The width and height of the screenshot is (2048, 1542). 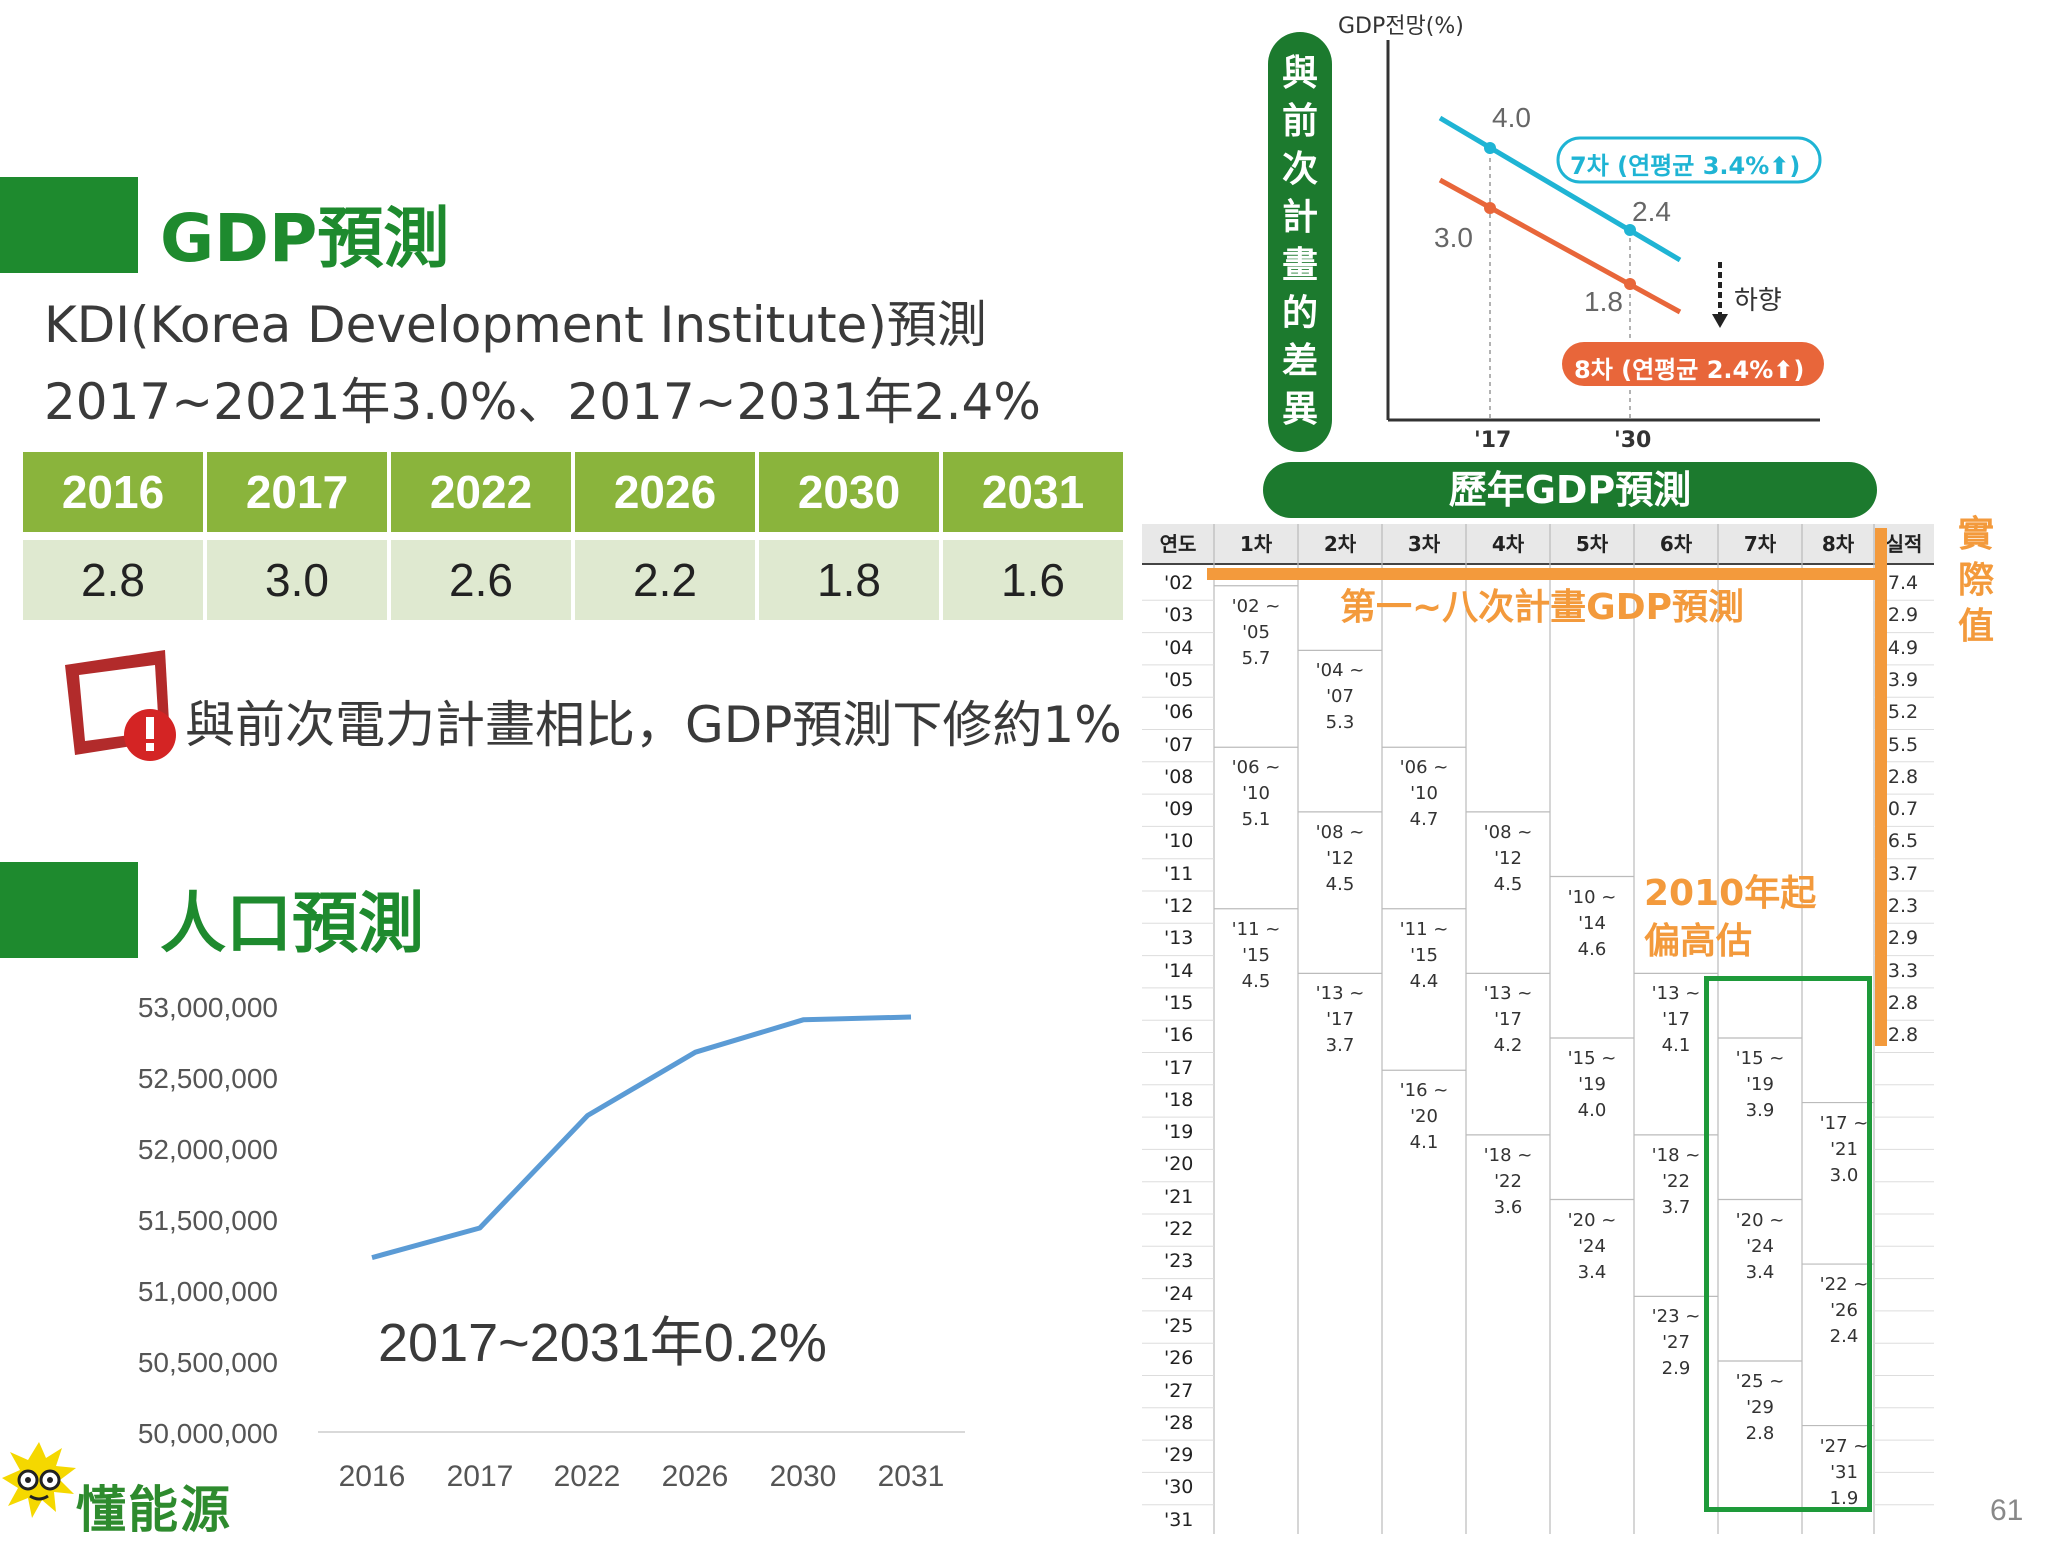 What do you see at coordinates (1178, 777) in the screenshot?
I see `history-year-label: '08` at bounding box center [1178, 777].